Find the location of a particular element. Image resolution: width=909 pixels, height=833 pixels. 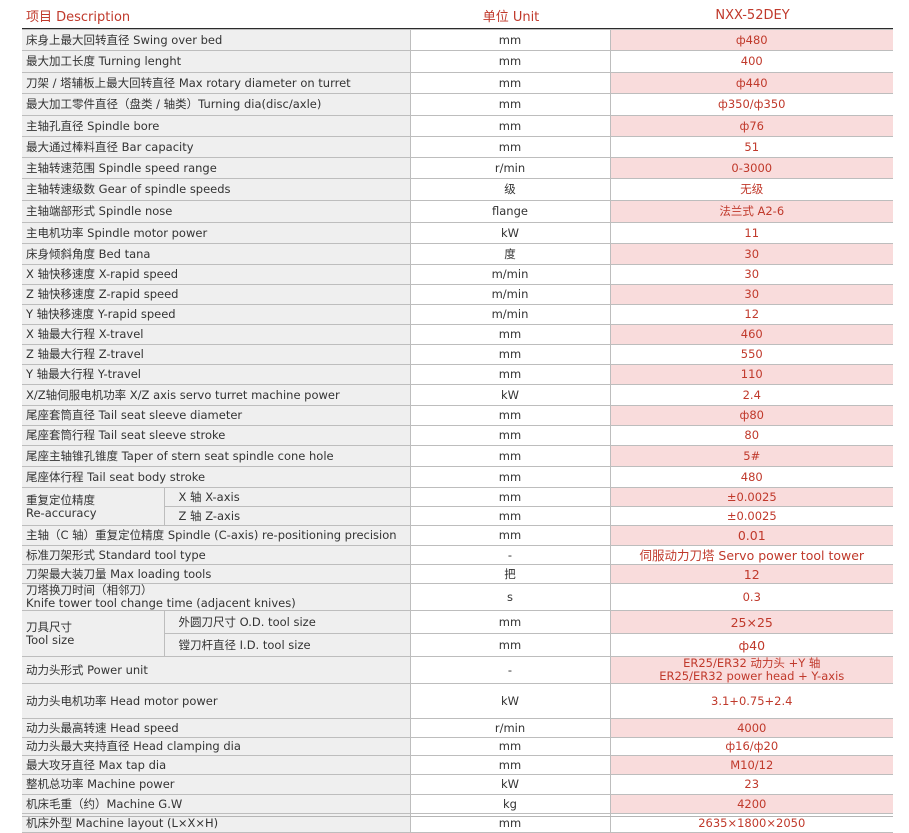

group-label: 刀具尺寸 Tool size is located at coordinates (93, 633).